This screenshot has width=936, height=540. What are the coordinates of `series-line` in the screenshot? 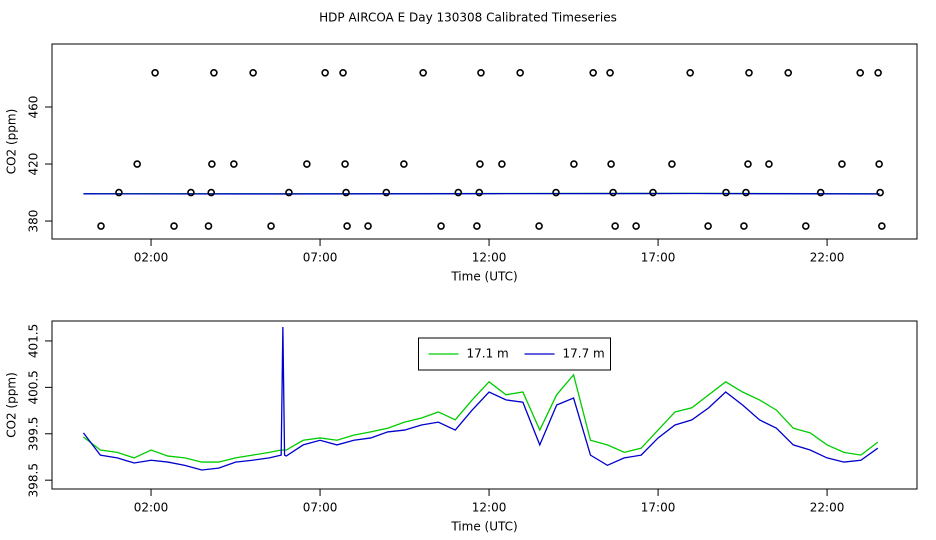 It's located at (481, 418).